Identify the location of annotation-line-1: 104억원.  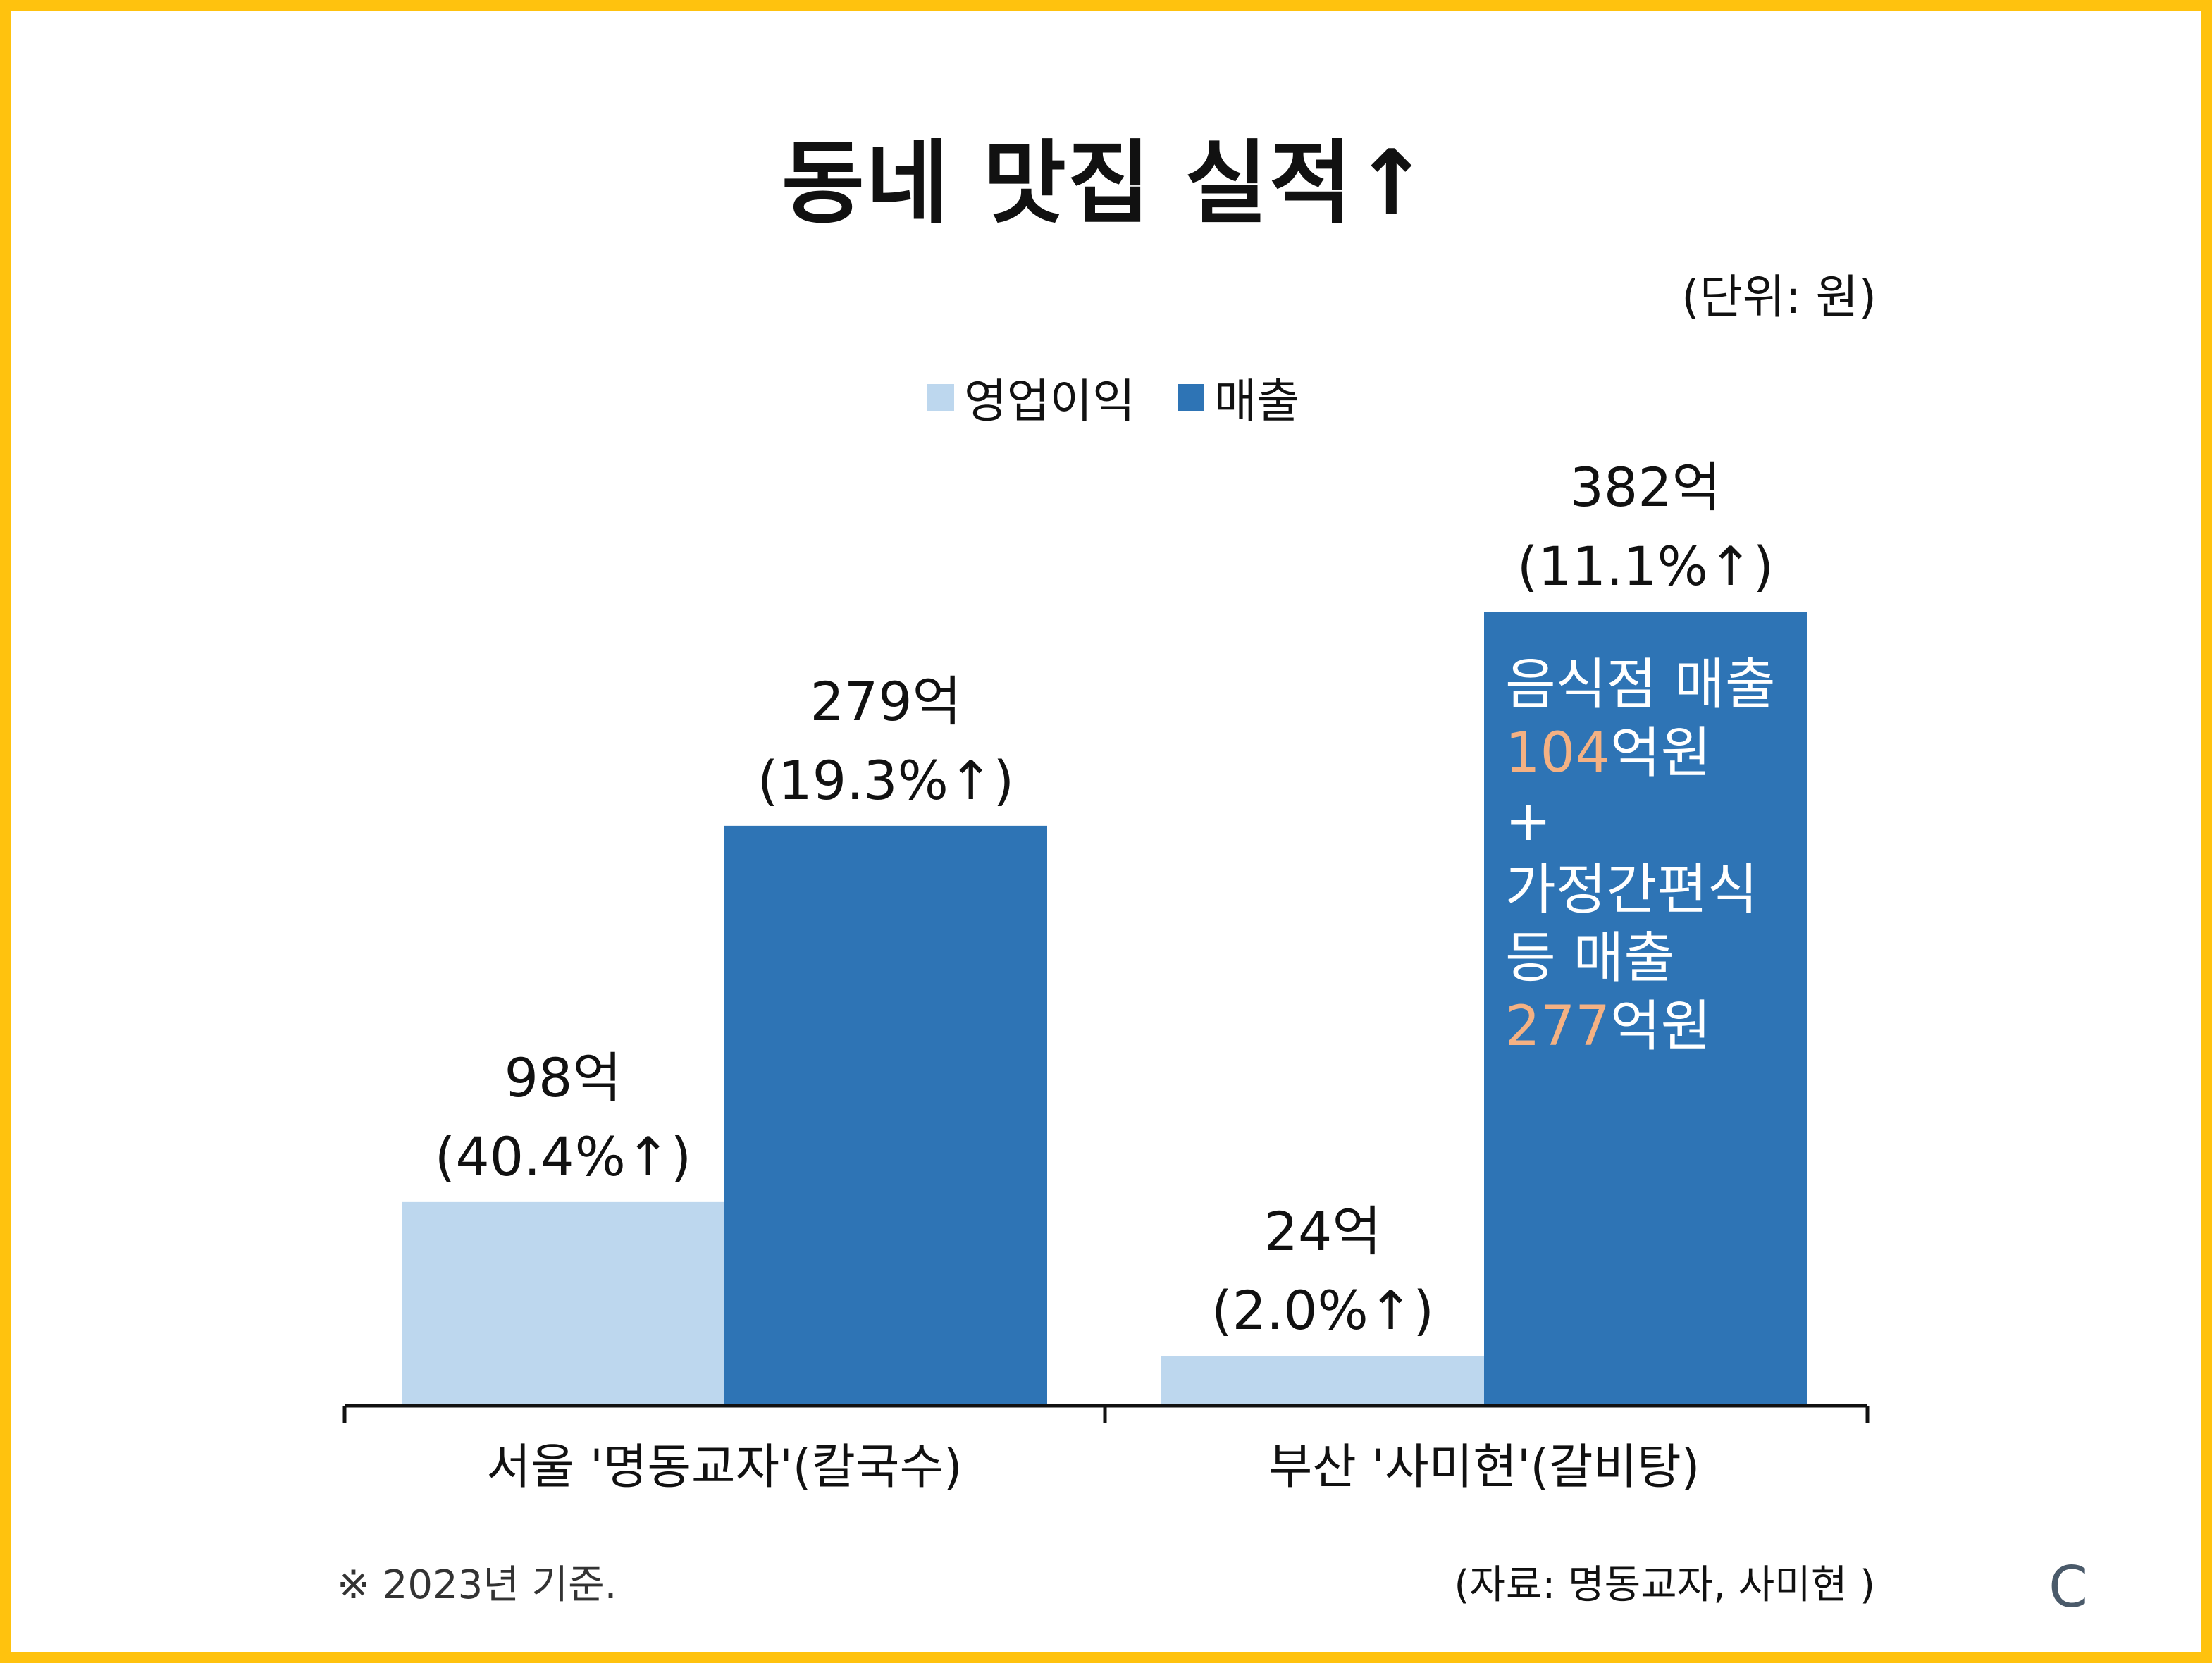
(1608, 753).